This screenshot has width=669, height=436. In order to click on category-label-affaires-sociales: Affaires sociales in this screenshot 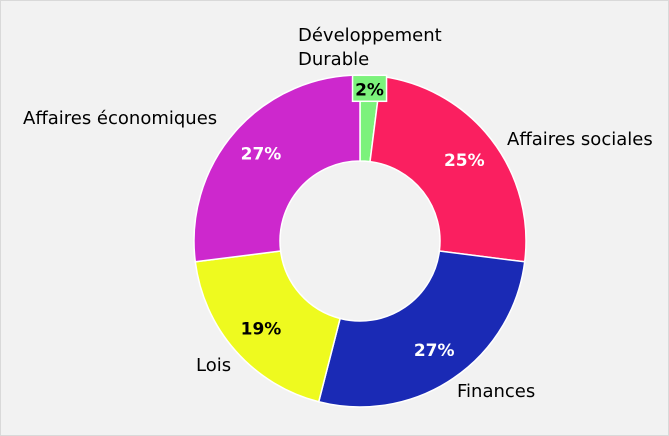, I will do `click(580, 139)`.